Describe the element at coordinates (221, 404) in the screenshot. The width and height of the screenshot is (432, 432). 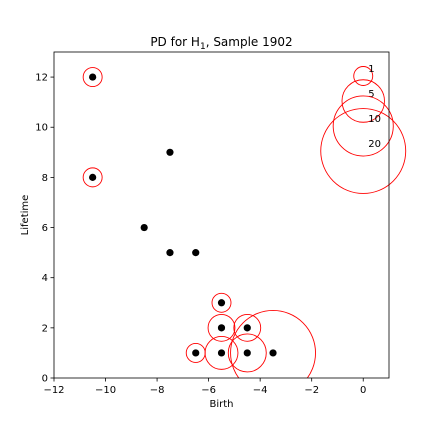
I see `x-axis-label: Birth` at that location.